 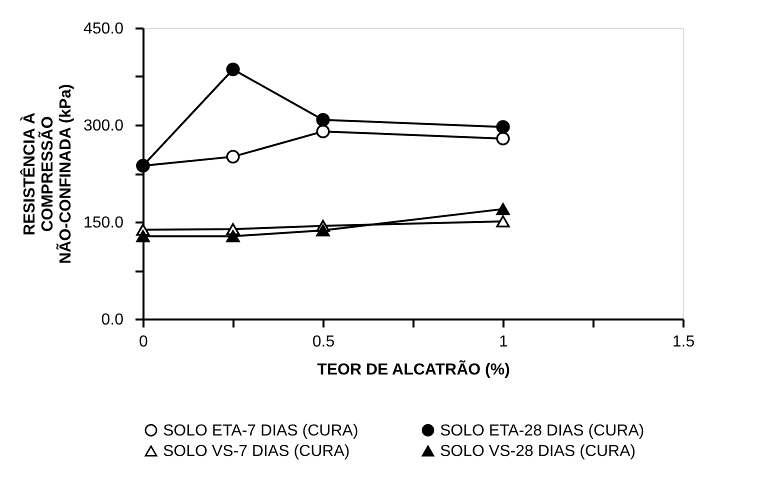 I want to click on x-tick-label: 0.5, so click(x=323, y=342).